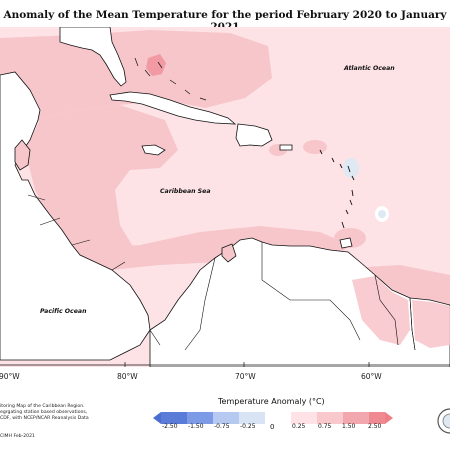 Image resolution: width=450 pixels, height=450 pixels. What do you see at coordinates (248, 426) in the screenshot?
I see `colorbar-tick-label: -0.25` at bounding box center [248, 426].